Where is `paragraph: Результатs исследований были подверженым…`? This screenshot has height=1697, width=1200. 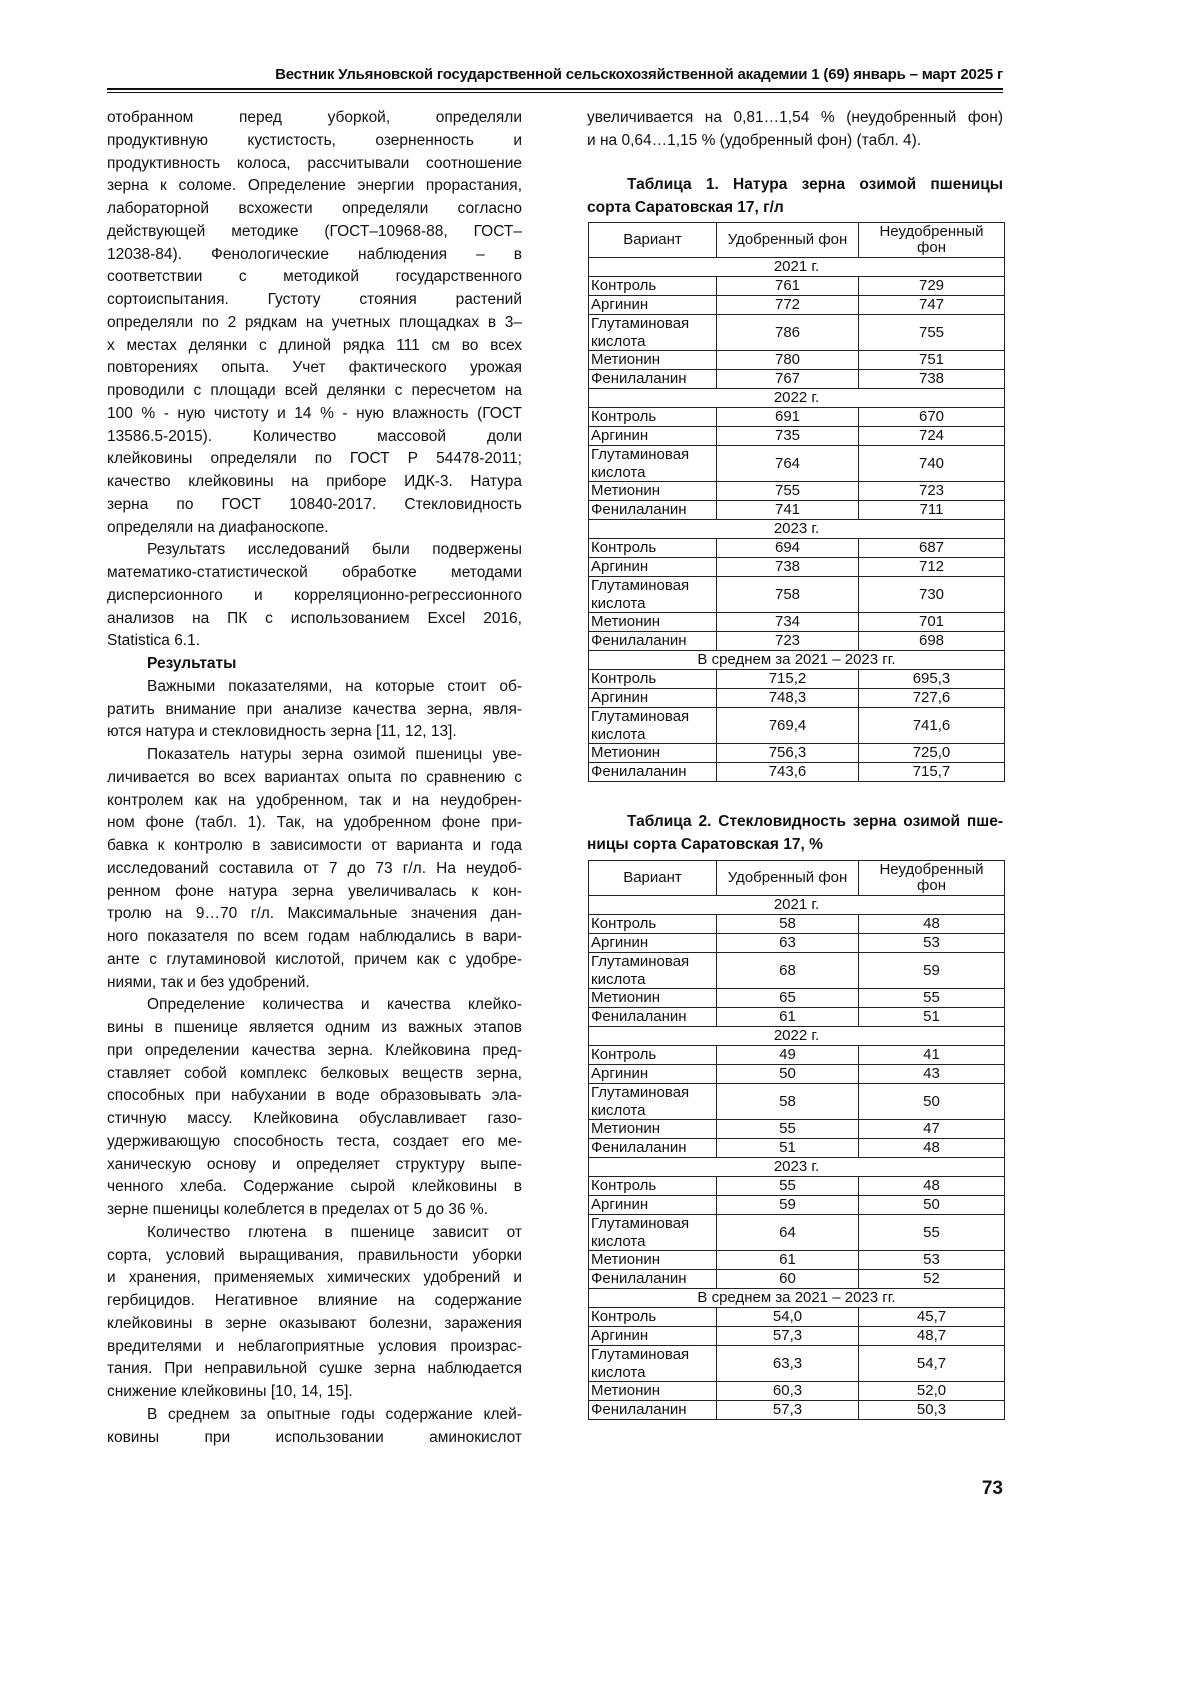 paragraph: Результатs исследований были подверженым… is located at coordinates (314, 596).